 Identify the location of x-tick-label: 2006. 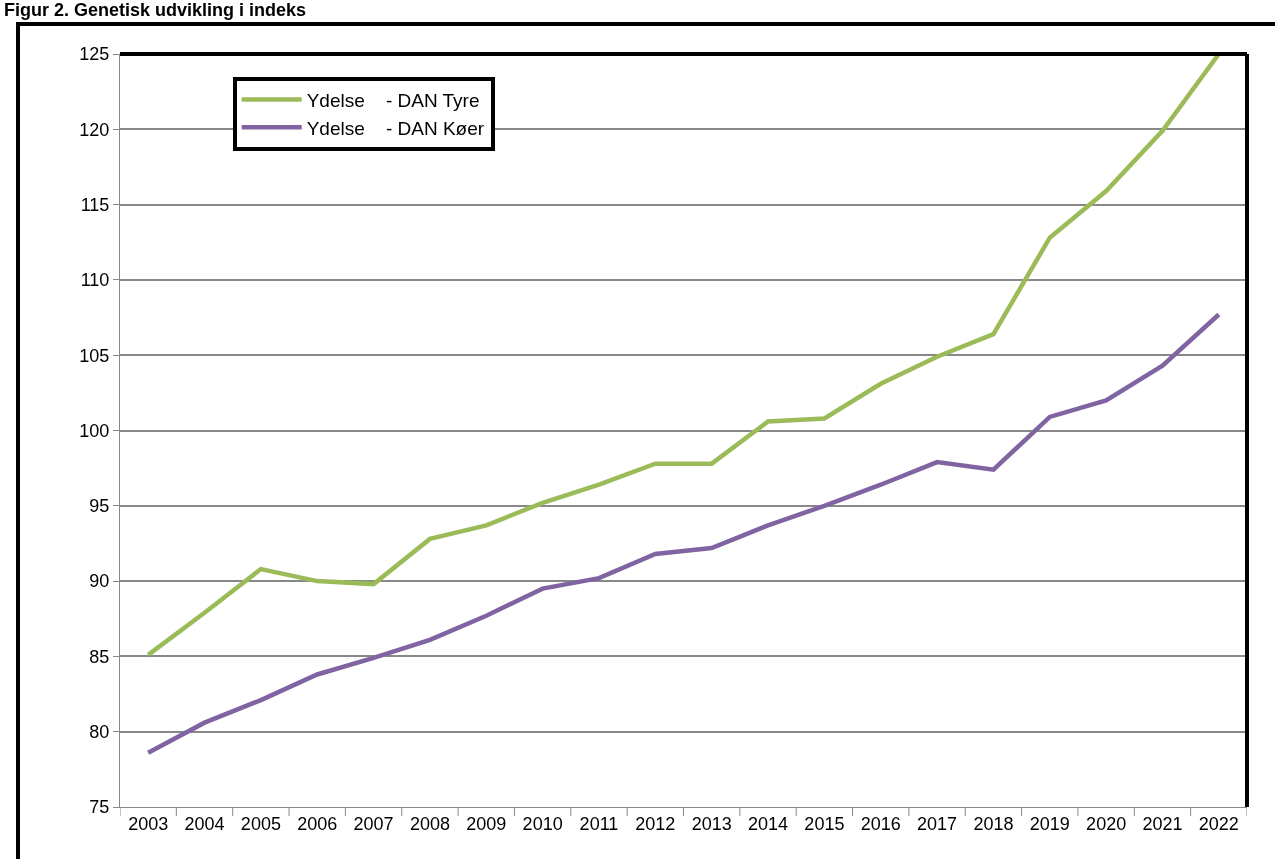
(317, 823).